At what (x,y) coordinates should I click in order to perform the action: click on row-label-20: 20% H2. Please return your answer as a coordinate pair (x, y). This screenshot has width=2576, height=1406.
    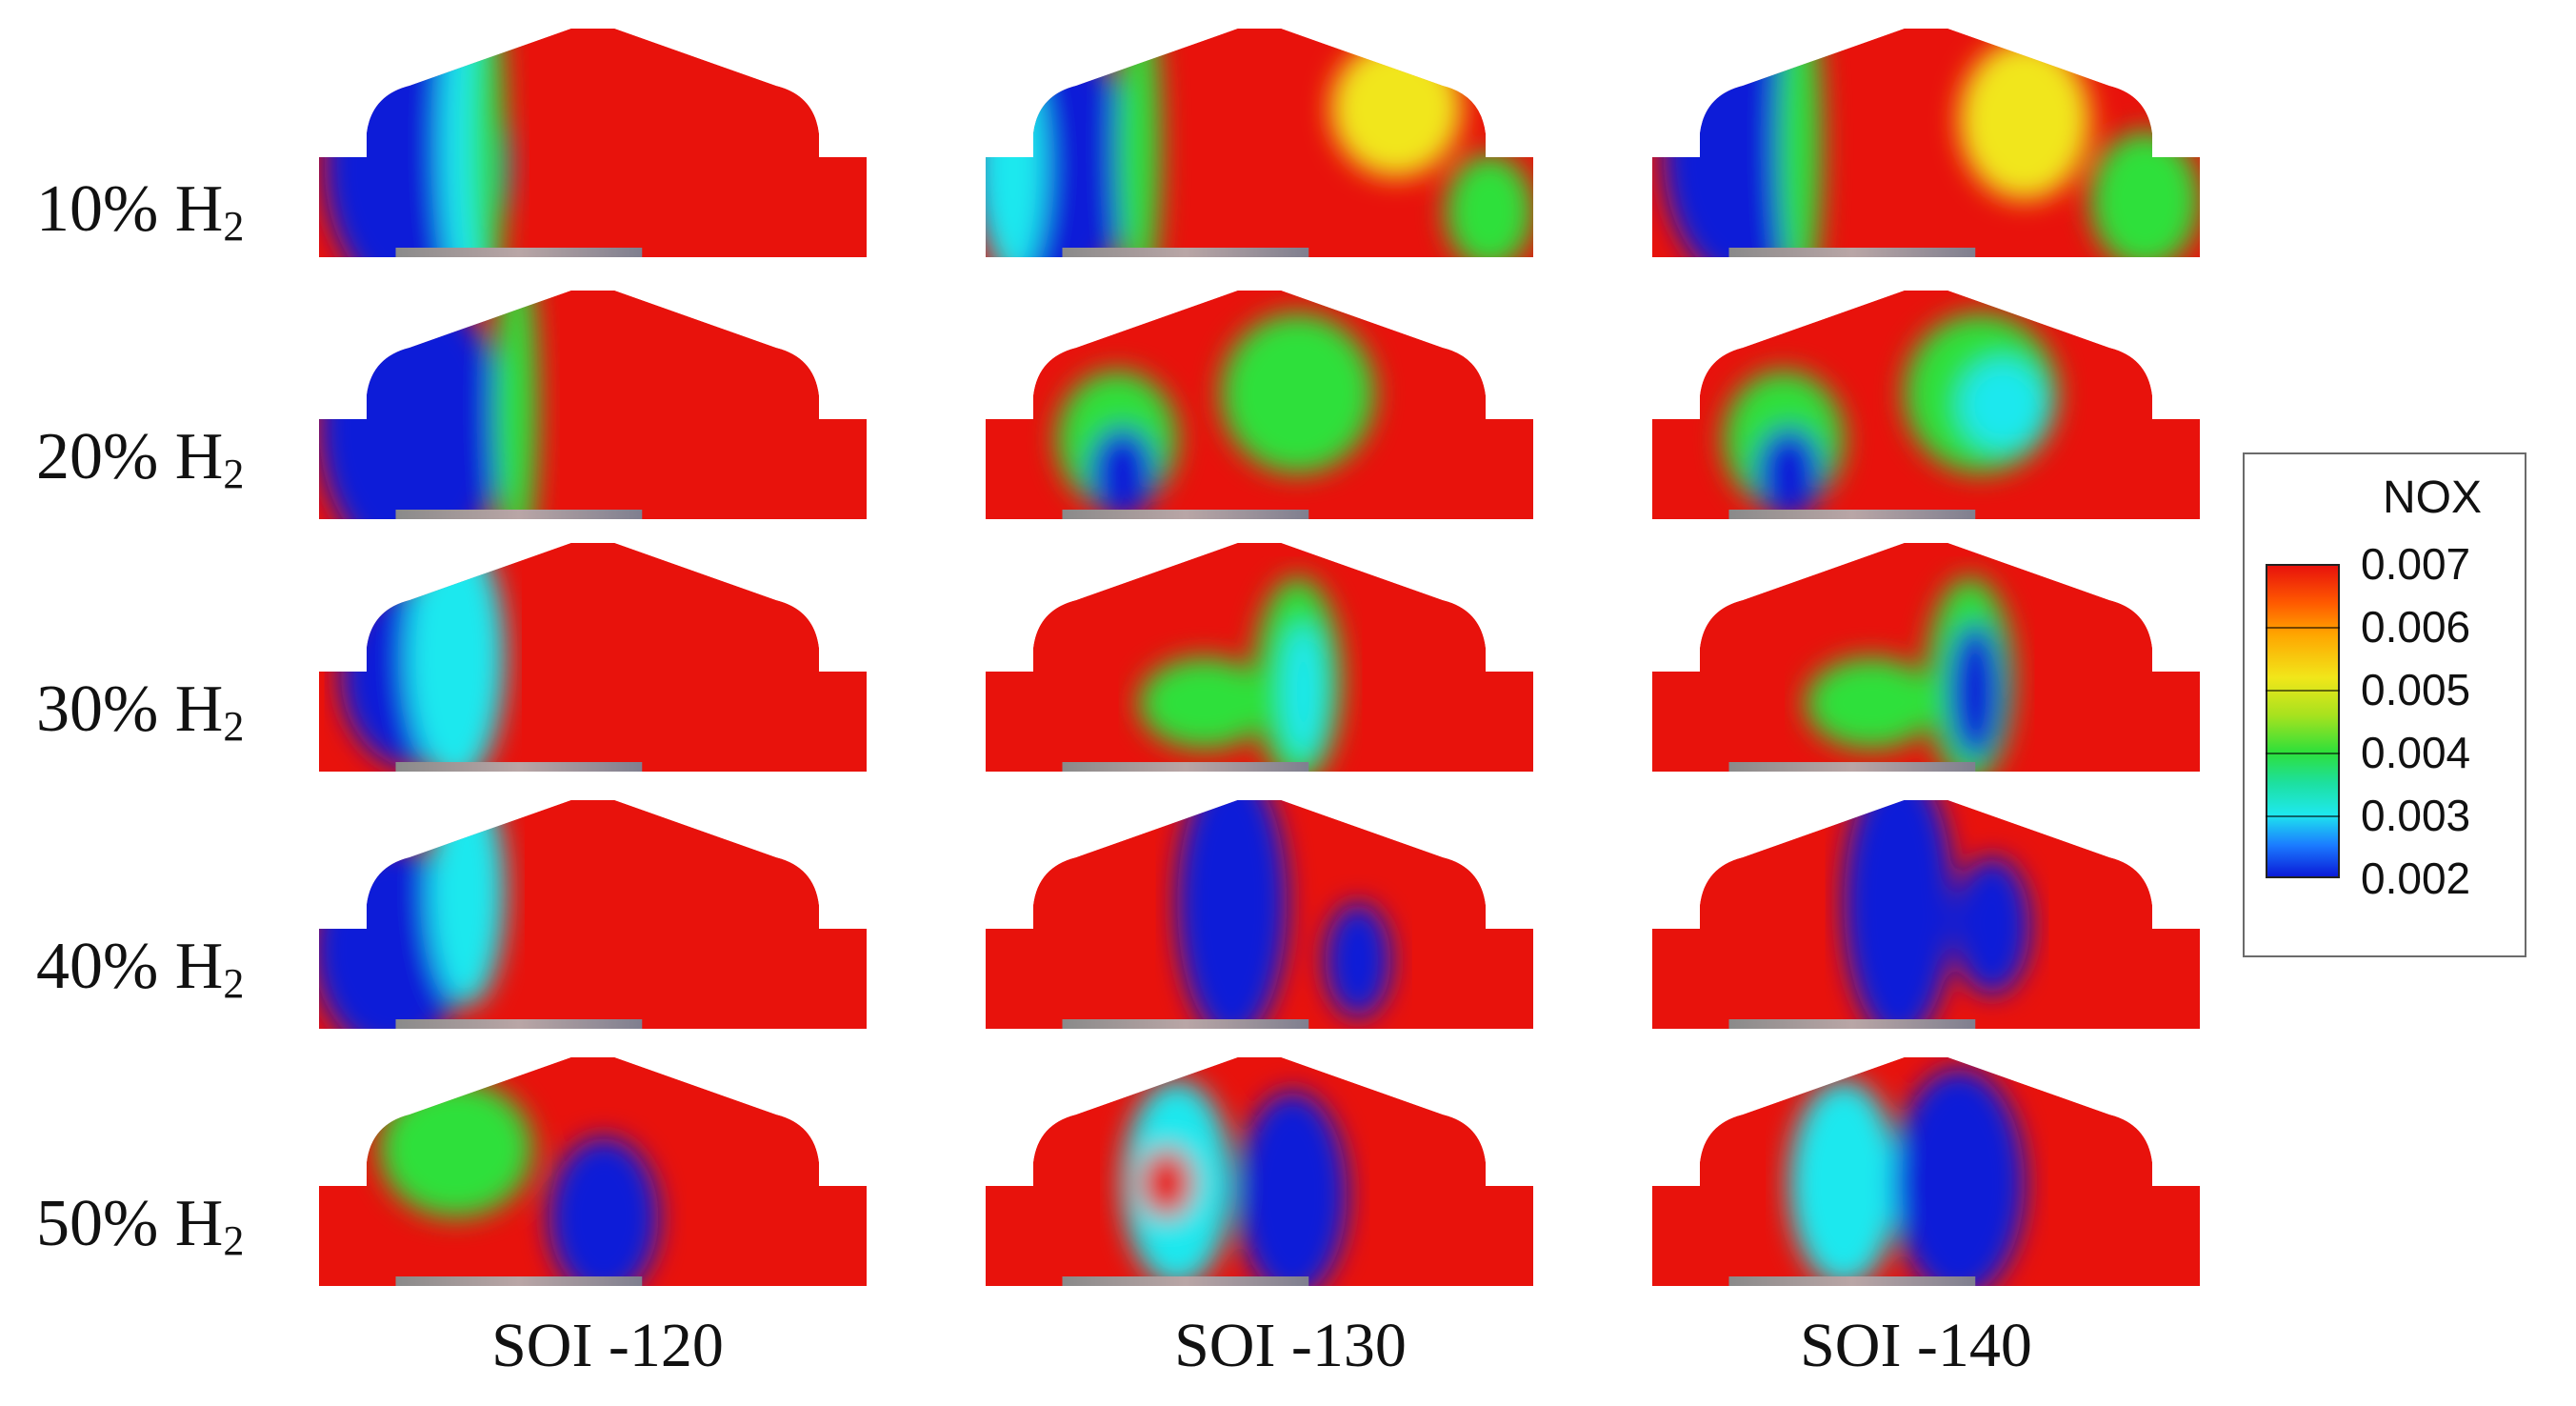
    Looking at the image, I should click on (140, 458).